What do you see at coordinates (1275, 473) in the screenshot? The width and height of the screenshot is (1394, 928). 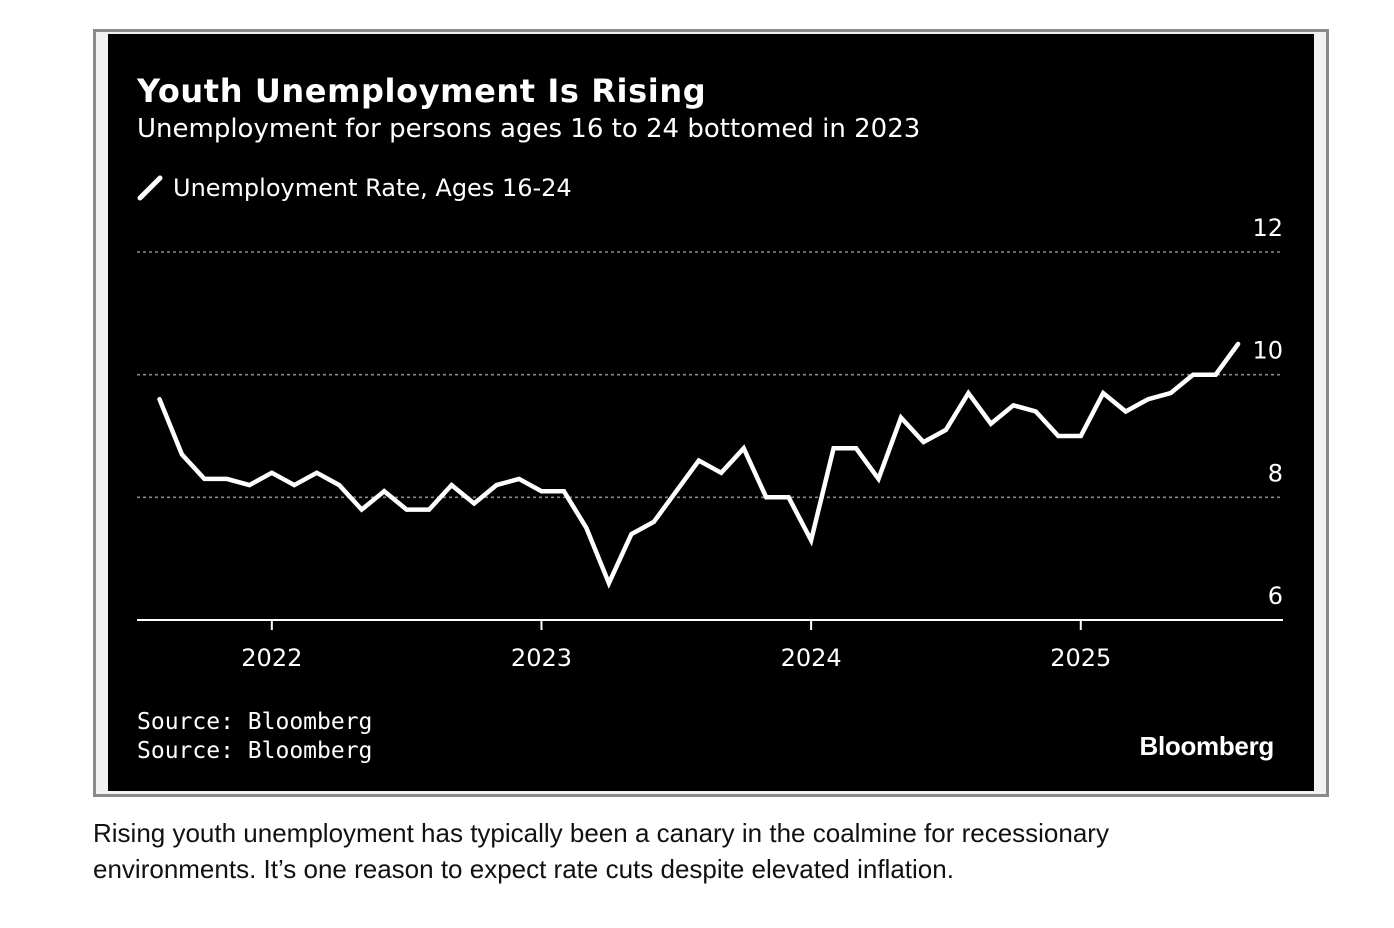 I see `y-tick-label: 8` at bounding box center [1275, 473].